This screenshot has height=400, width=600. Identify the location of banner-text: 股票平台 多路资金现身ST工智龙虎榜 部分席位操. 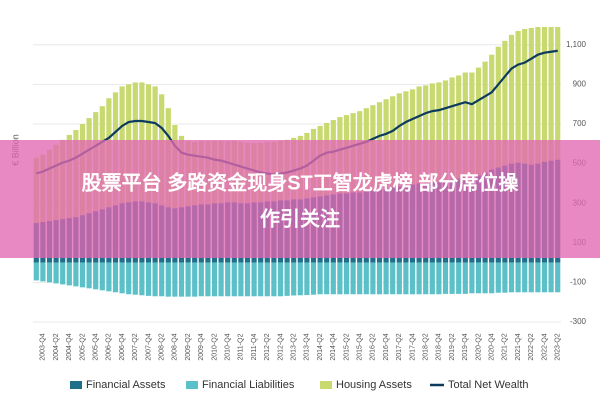
(301, 182).